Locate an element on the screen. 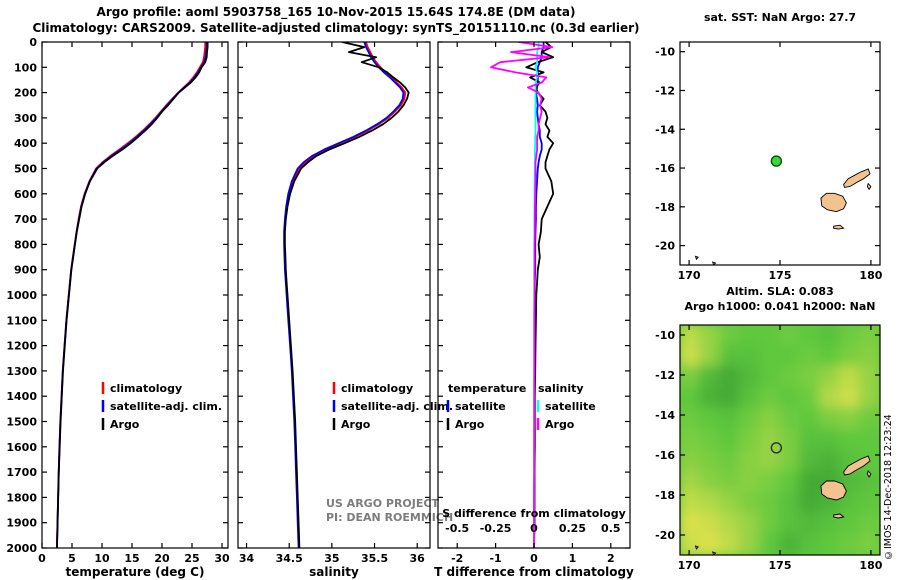 The height and width of the screenshot is (580, 900). svg-text: 1000 is located at coordinates (21, 295).